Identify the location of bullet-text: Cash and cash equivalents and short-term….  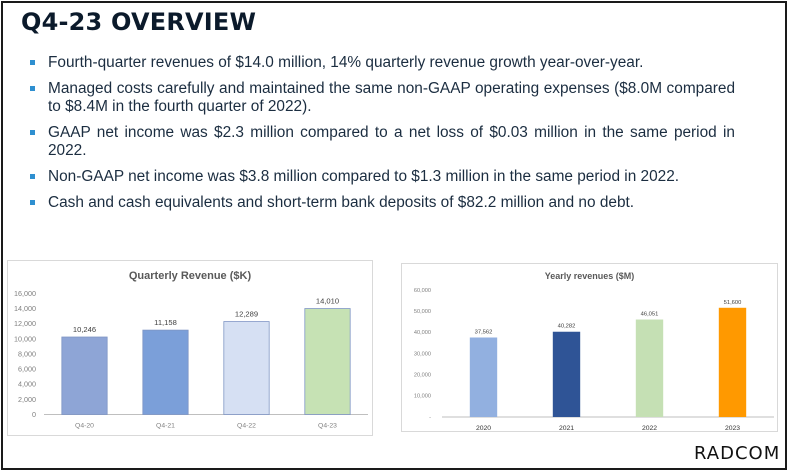
(341, 202).